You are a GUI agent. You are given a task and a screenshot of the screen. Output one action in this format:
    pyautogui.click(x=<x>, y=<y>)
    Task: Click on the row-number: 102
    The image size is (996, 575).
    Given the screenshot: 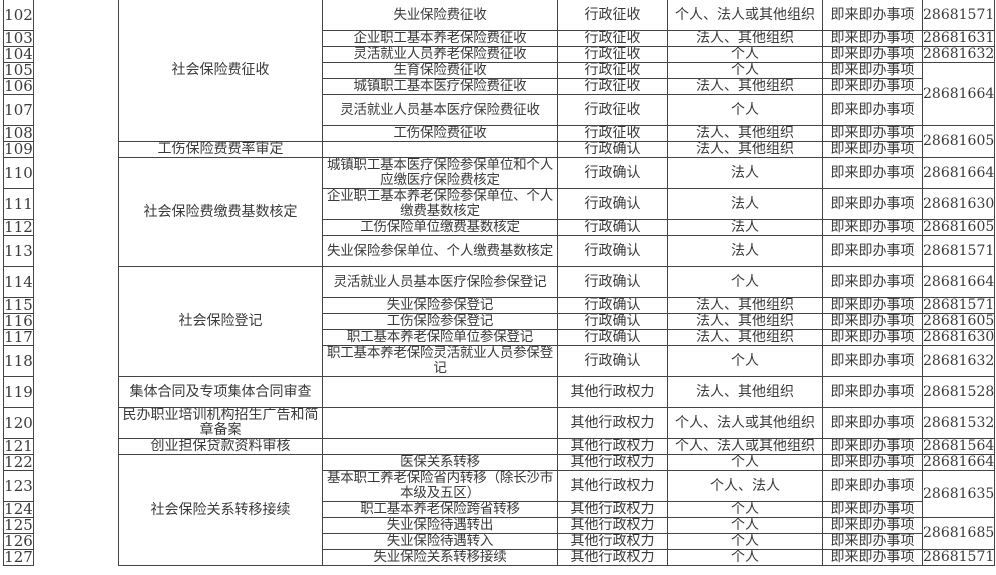 What is the action you would take?
    pyautogui.click(x=18, y=15)
    